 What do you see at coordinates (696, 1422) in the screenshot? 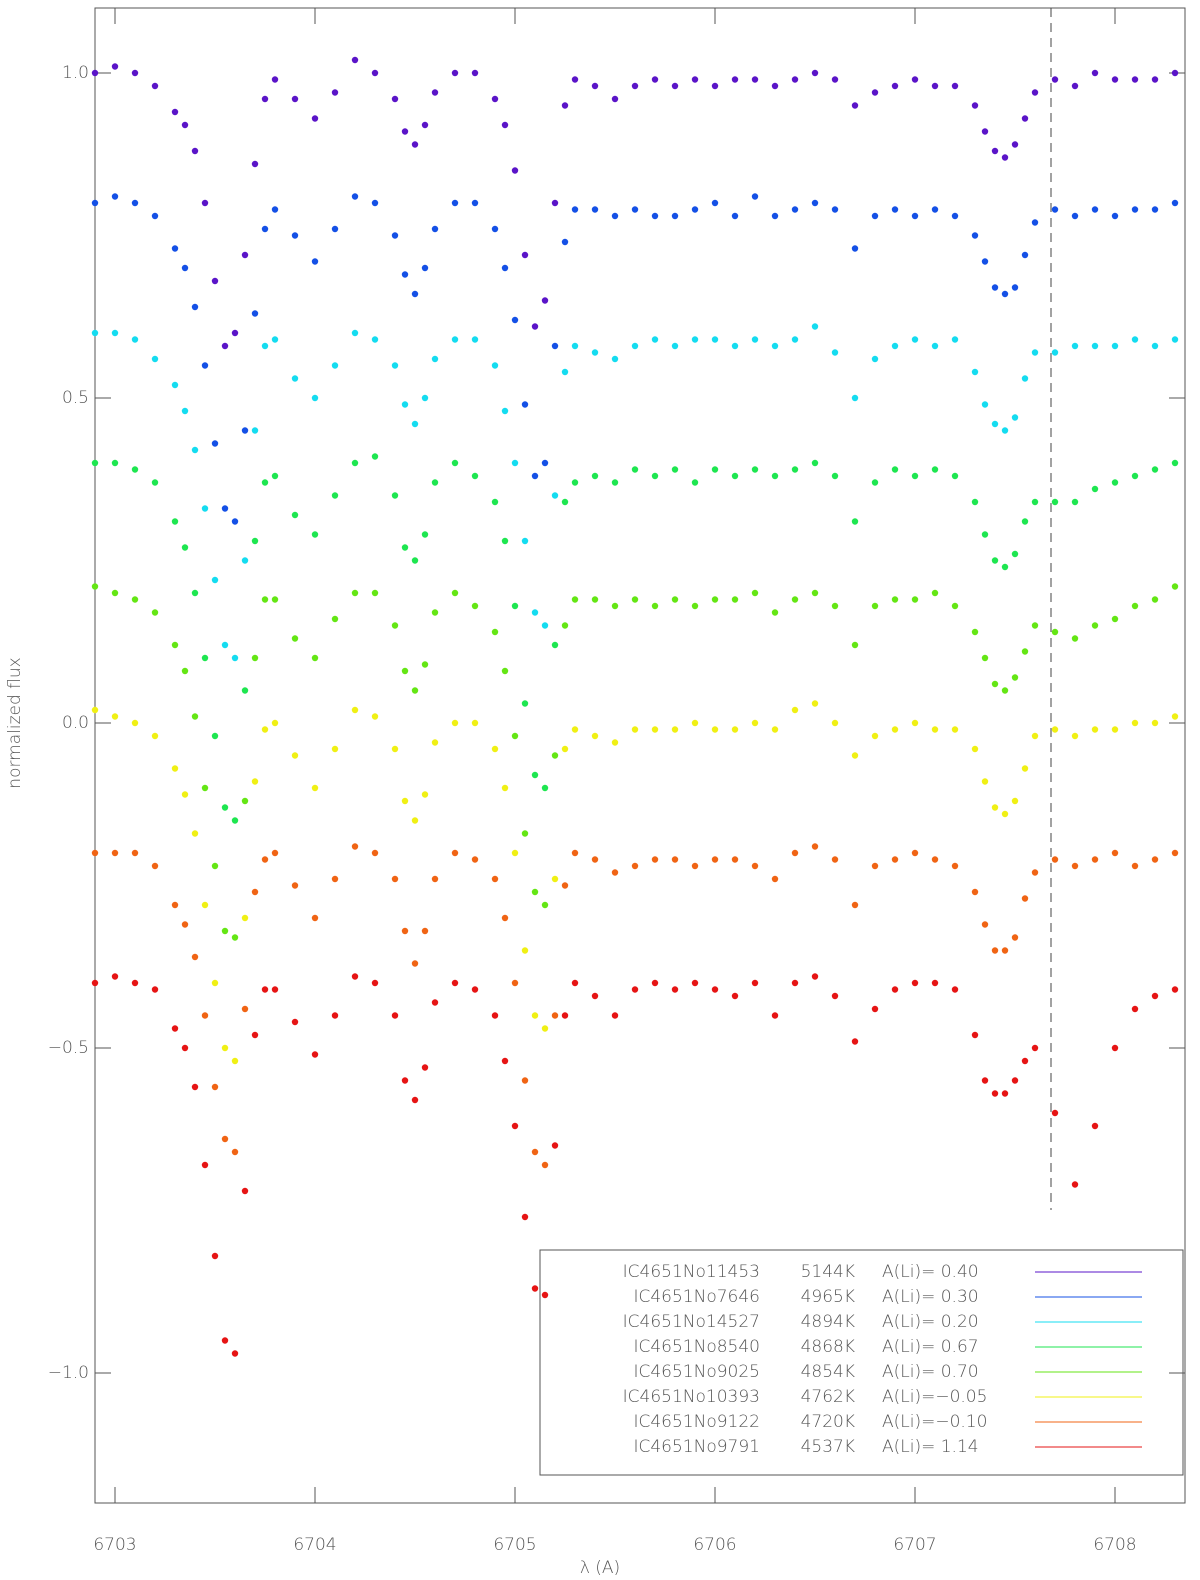
I see `legend-name: IC4651No9122` at bounding box center [696, 1422].